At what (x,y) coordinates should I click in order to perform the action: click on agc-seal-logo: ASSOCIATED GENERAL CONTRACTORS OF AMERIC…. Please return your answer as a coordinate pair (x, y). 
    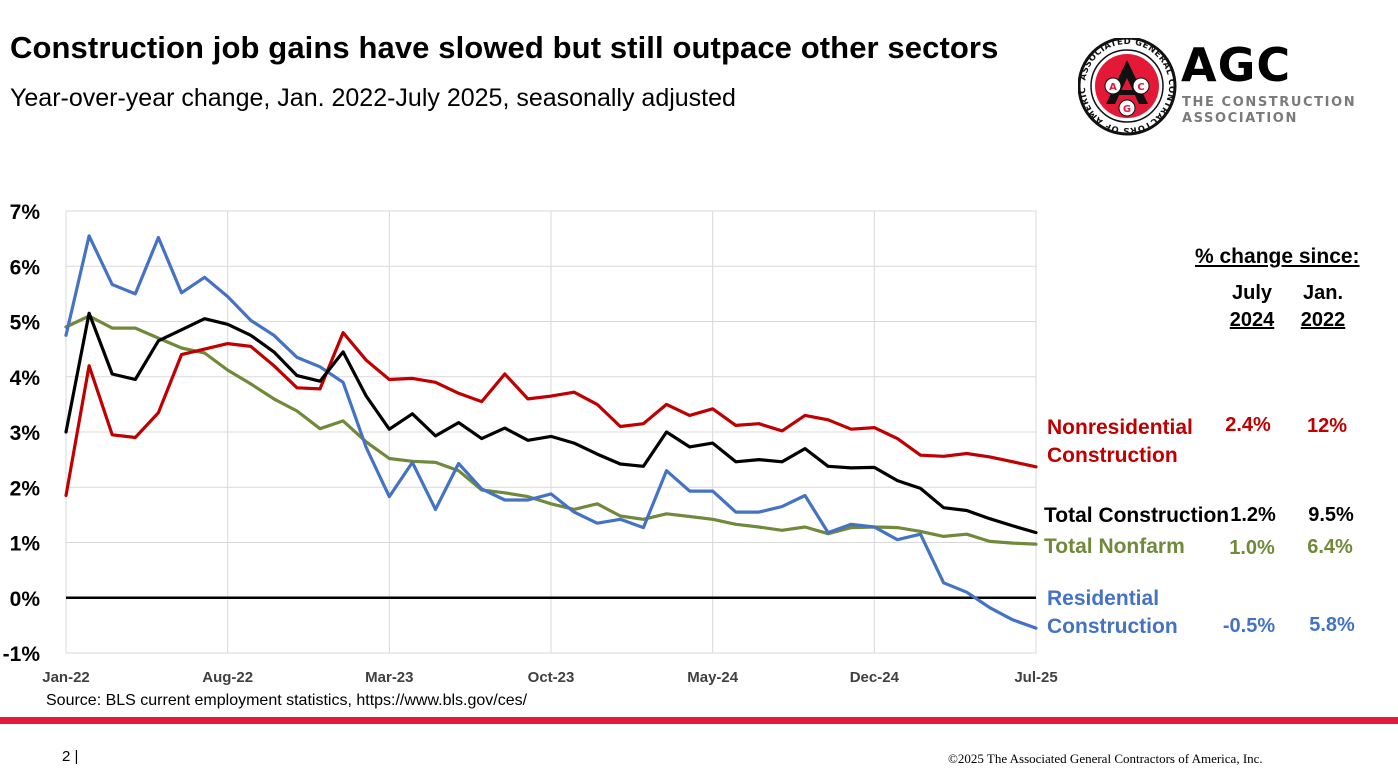
    Looking at the image, I should click on (1127, 87).